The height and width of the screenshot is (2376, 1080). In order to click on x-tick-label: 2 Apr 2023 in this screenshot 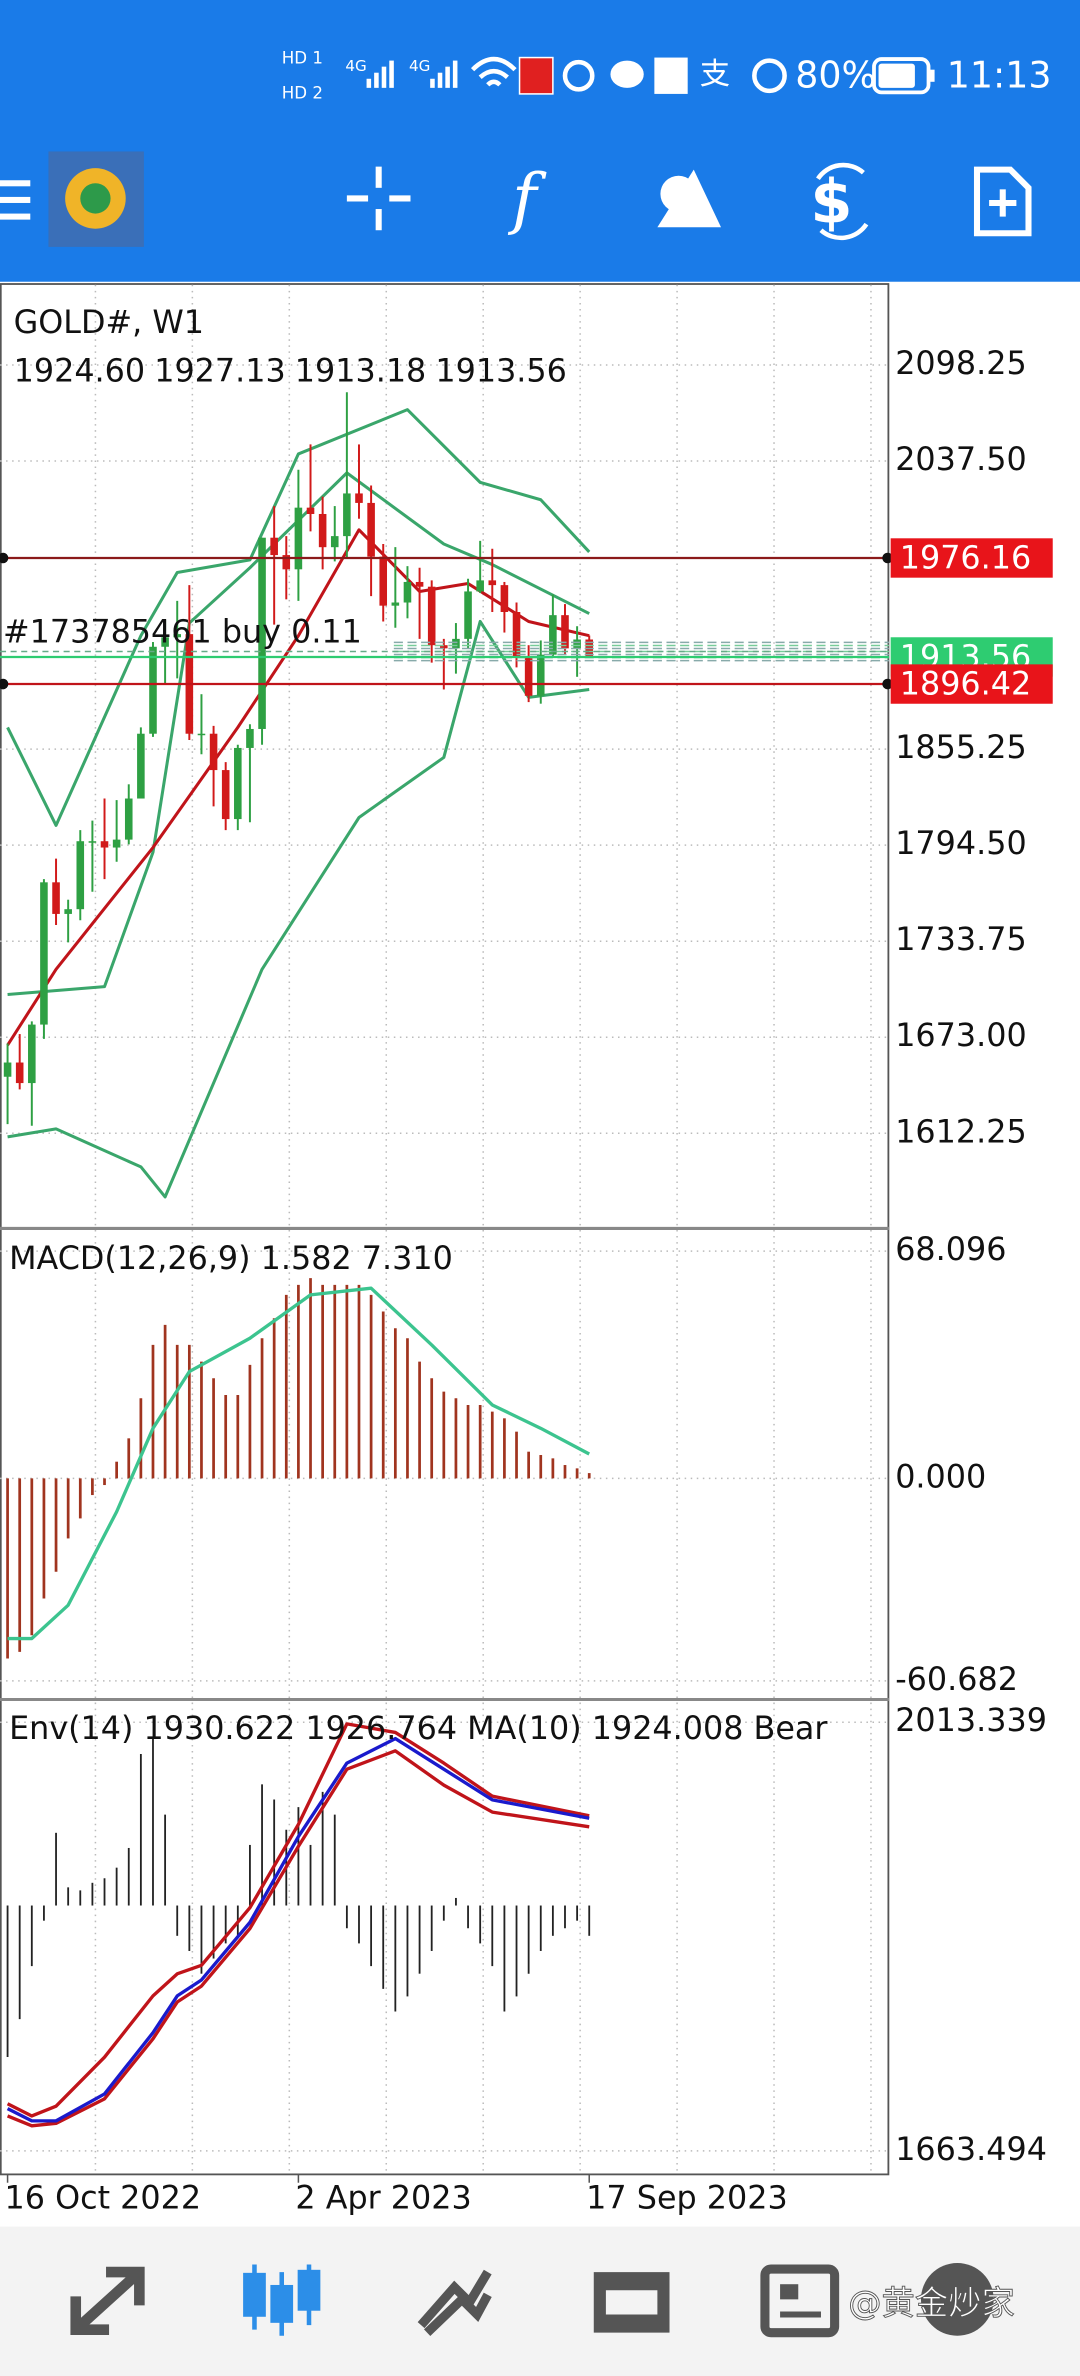, I will do `click(383, 2197)`.